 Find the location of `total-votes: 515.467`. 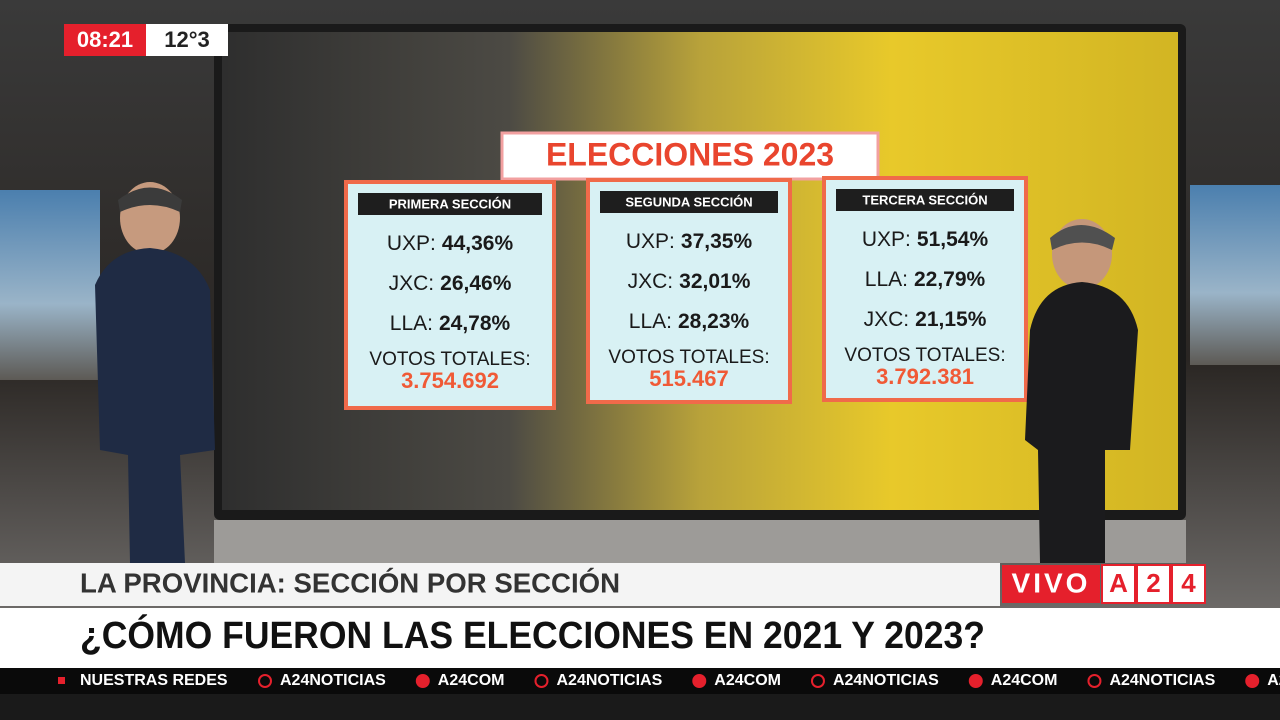

total-votes: 515.467 is located at coordinates (689, 378).